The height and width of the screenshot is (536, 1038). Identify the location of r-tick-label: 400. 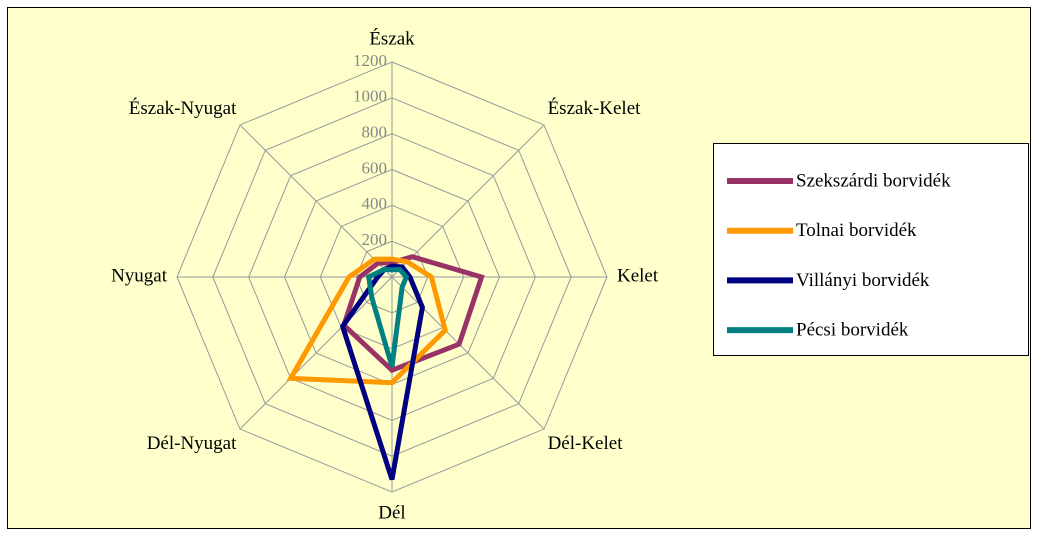
(375, 203).